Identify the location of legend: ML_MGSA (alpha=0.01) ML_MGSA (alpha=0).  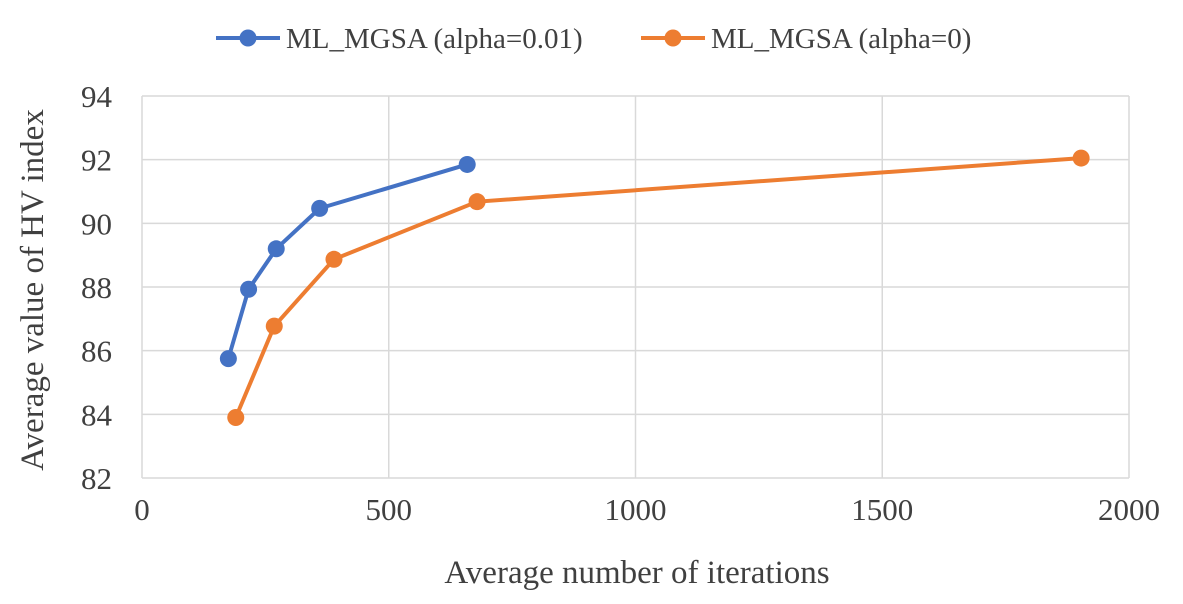
(593, 39).